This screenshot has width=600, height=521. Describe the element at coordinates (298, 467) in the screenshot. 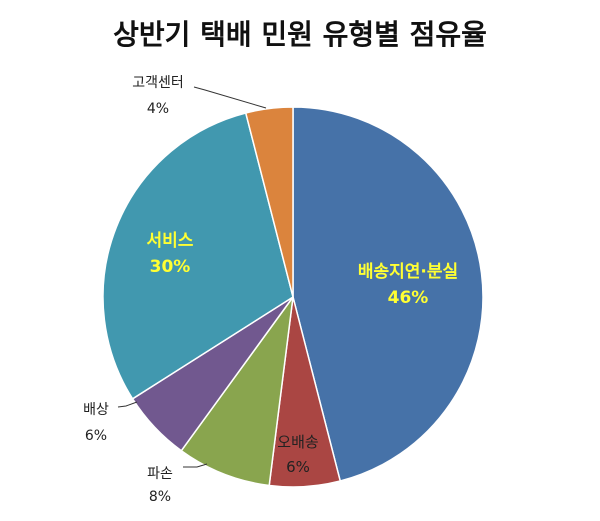

I see `data-label-value-오배송: 6%` at that location.